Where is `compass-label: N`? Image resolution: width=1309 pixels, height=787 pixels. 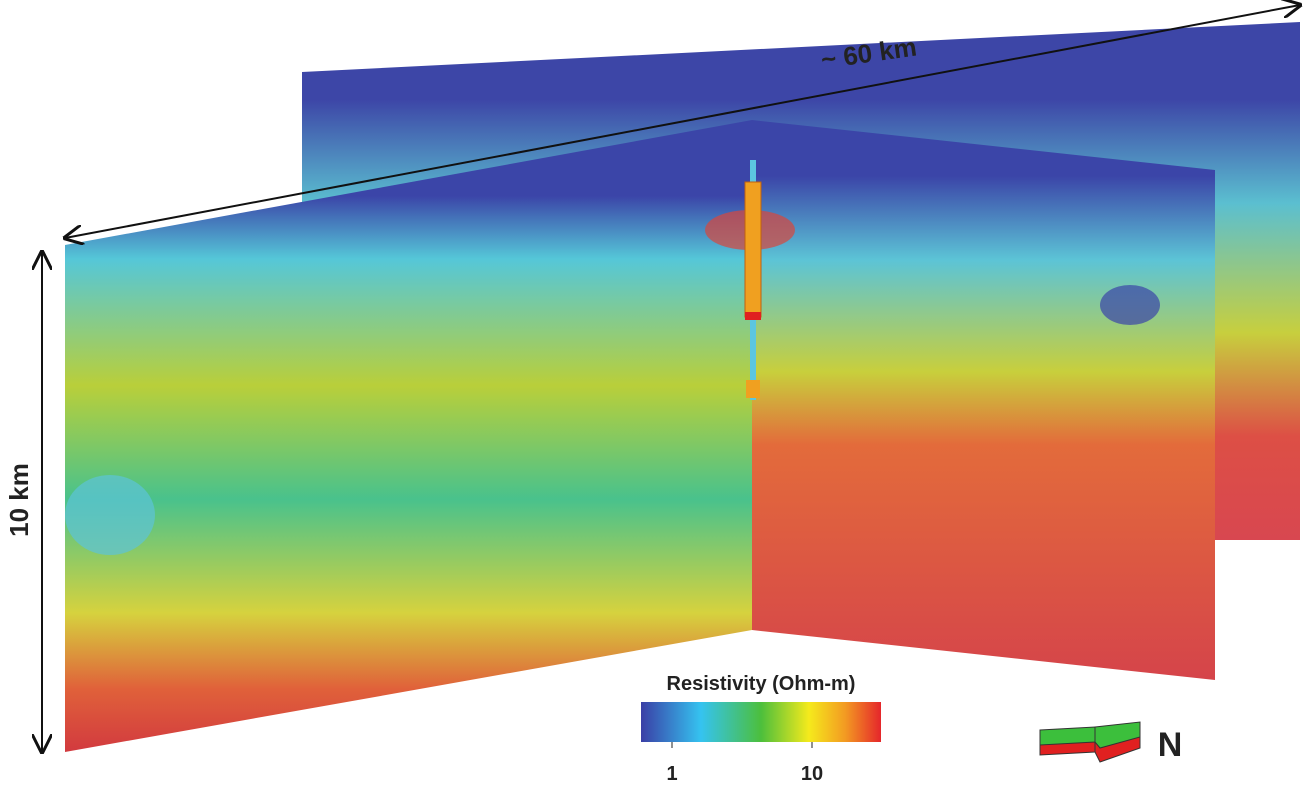
compass-label: N is located at coordinates (1170, 745).